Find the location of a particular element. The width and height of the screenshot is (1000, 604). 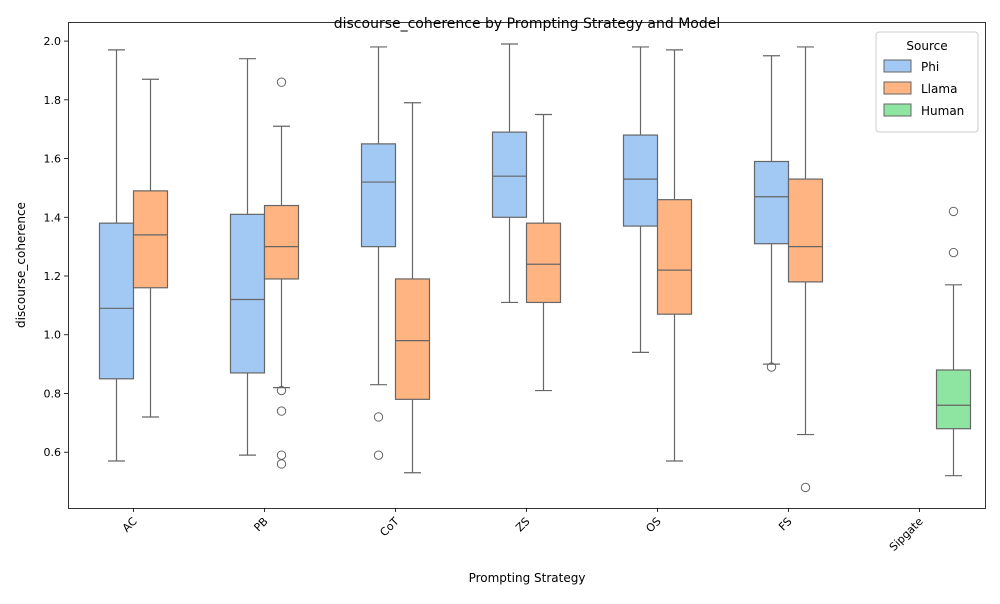

box-llama-fs is located at coordinates (805, 269).